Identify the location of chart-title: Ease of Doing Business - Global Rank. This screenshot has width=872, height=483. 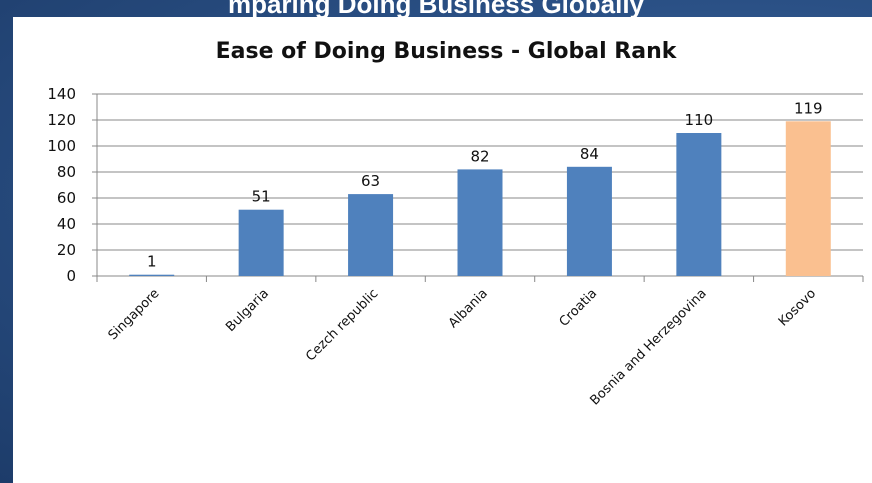
(447, 51).